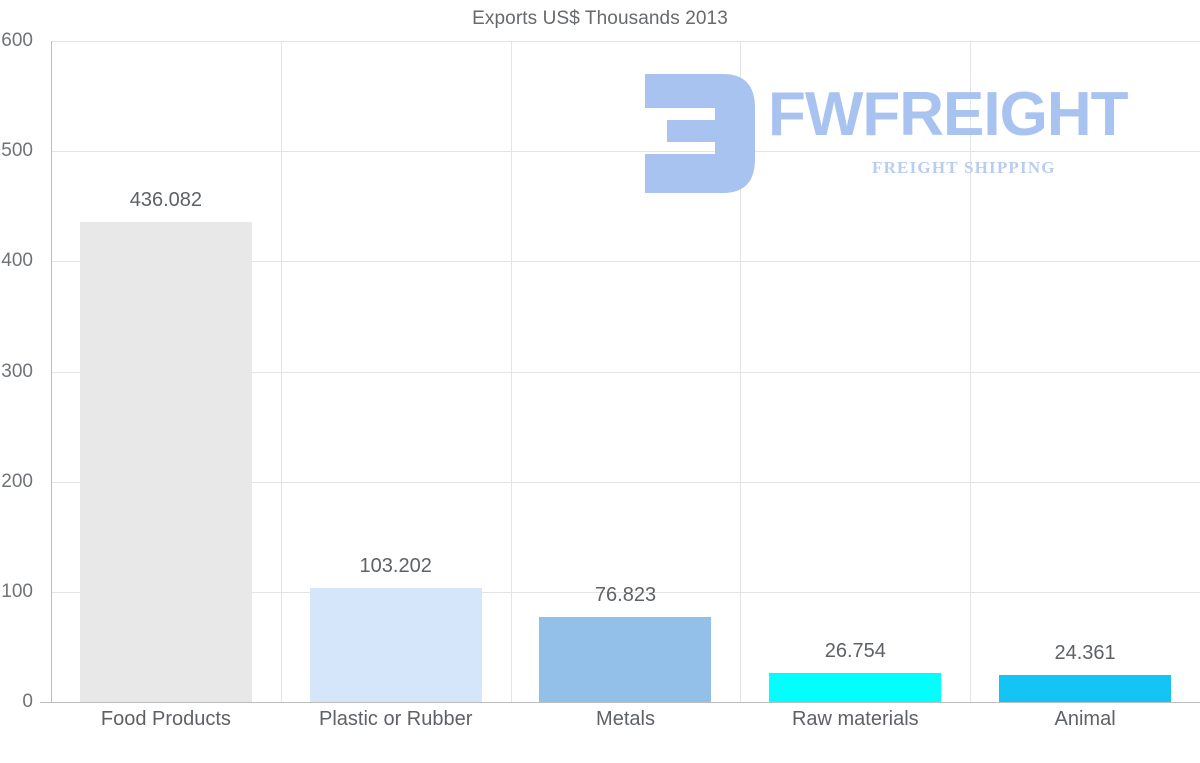 This screenshot has width=1200, height=763. What do you see at coordinates (620, 702) in the screenshot?
I see `x-axis-line` at bounding box center [620, 702].